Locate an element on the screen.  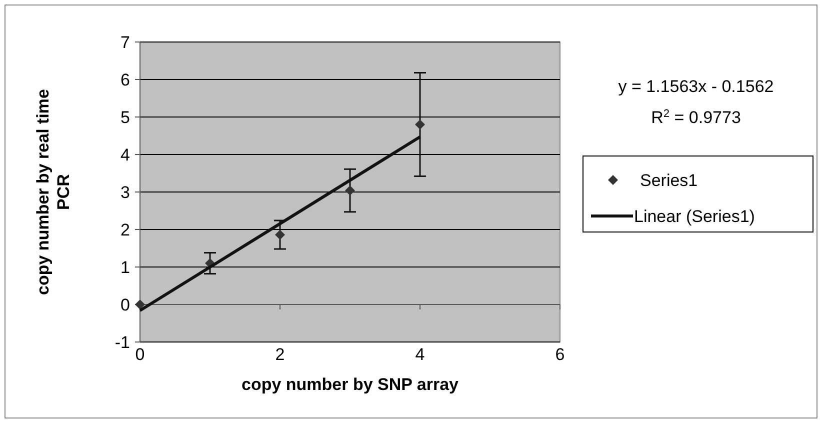
x-axis-title: copy number by SNP array is located at coordinates (351, 384).